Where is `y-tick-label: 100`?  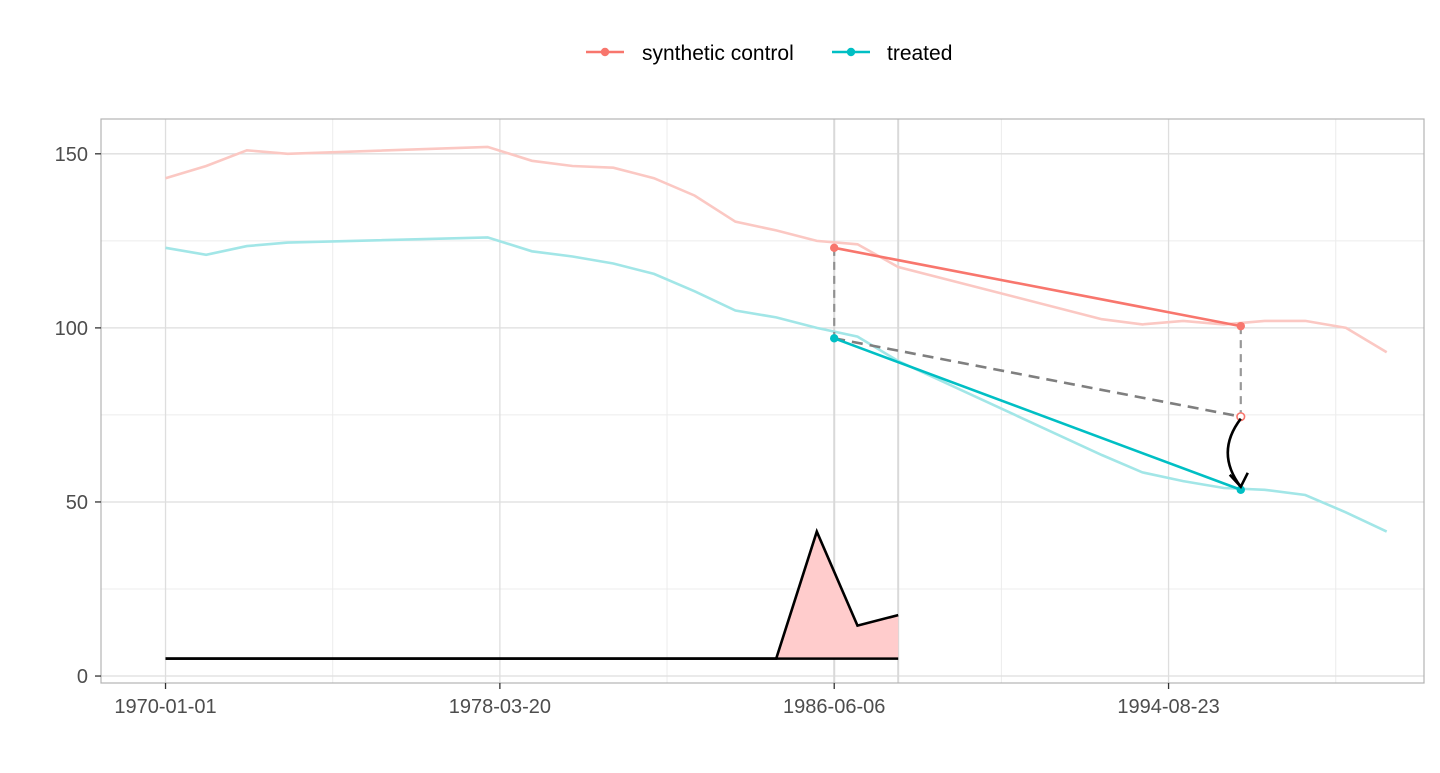
y-tick-label: 100 is located at coordinates (71, 329).